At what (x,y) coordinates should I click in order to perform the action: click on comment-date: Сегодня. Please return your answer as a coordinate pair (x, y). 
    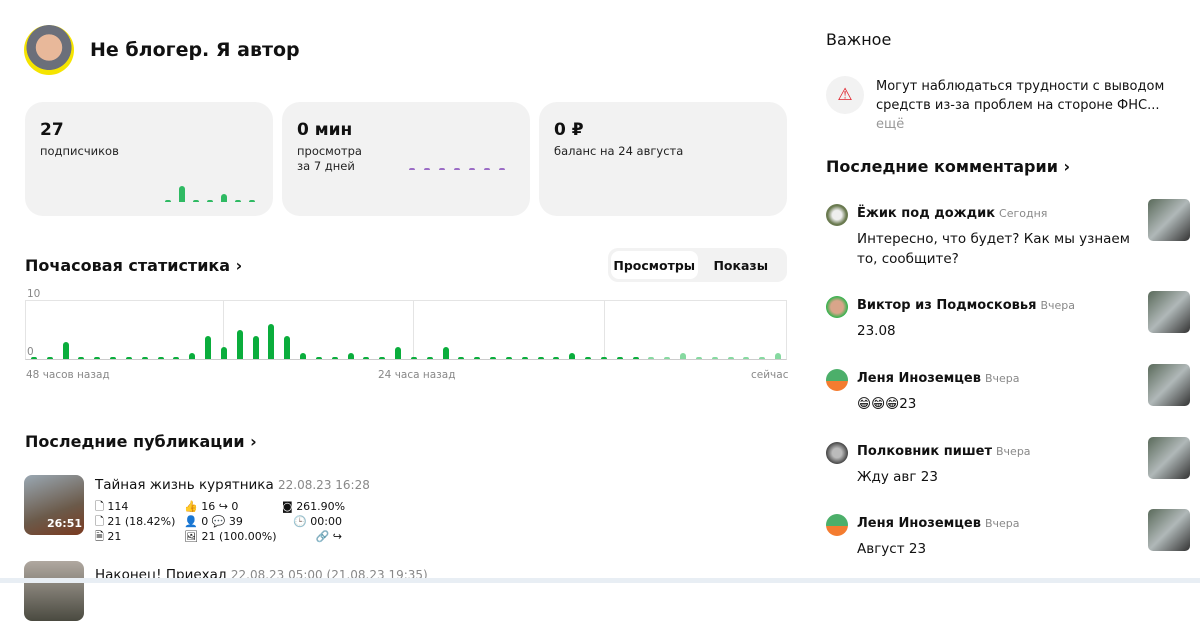
    Looking at the image, I should click on (1023, 213).